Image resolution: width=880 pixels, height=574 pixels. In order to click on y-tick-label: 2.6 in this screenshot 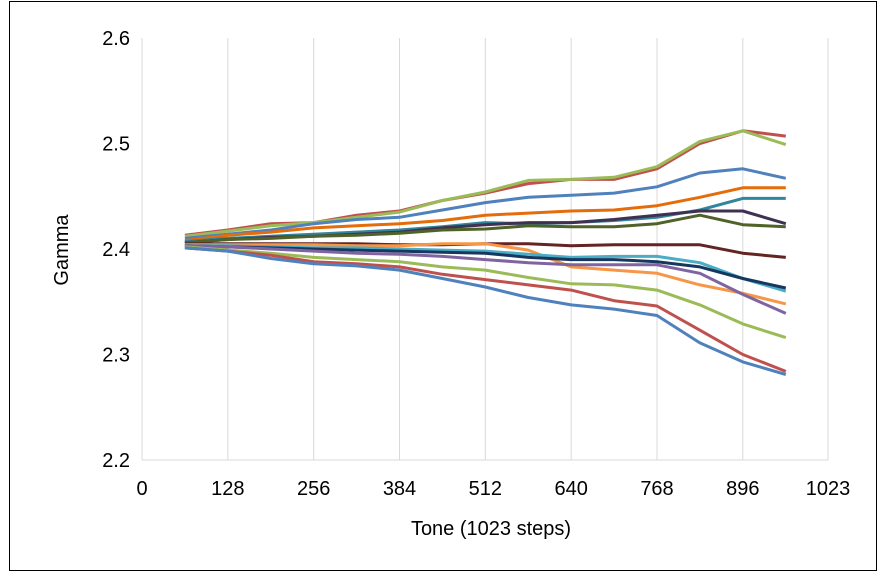, I will do `click(116, 39)`.